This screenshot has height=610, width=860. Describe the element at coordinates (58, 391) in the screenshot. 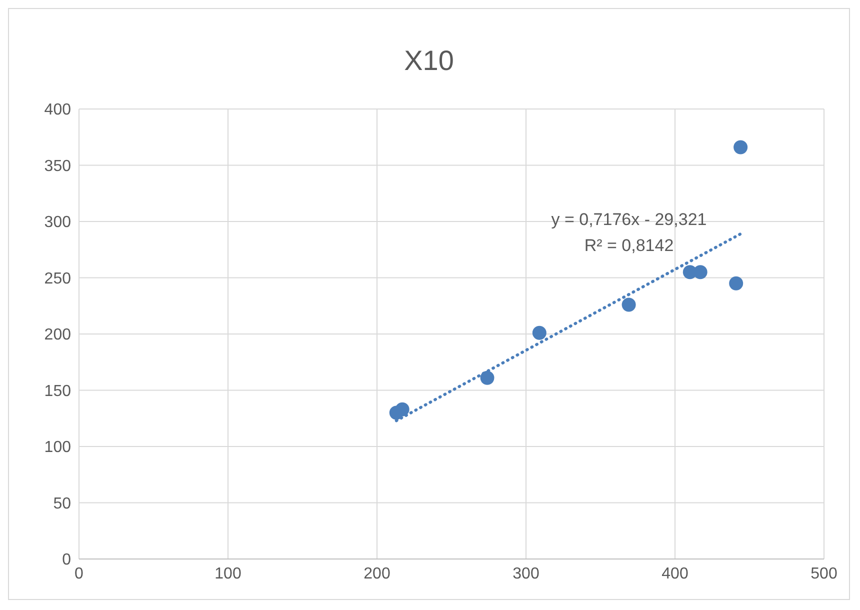

I see `y-tick-label: 150` at that location.